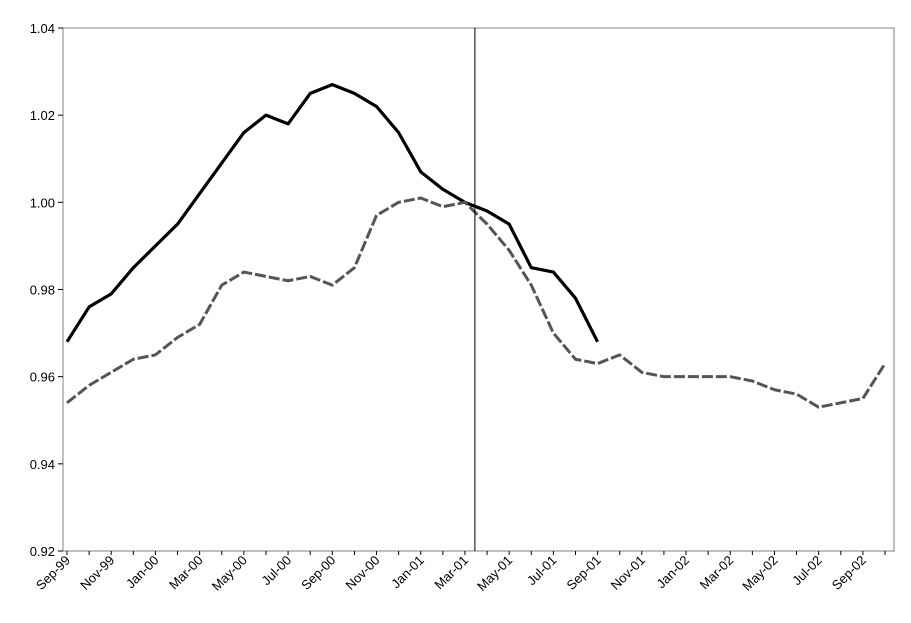  What do you see at coordinates (494, 573) in the screenshot?
I see `x-tick-label: May-01` at bounding box center [494, 573].